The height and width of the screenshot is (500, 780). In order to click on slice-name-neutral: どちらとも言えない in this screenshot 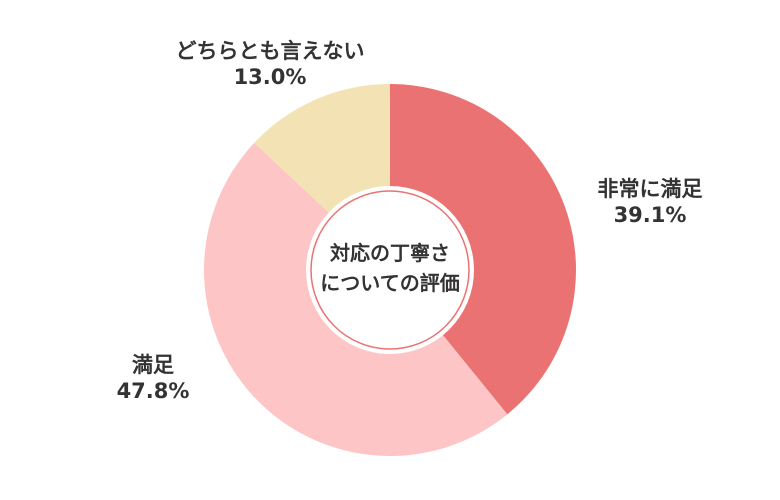, I will do `click(270, 51)`.